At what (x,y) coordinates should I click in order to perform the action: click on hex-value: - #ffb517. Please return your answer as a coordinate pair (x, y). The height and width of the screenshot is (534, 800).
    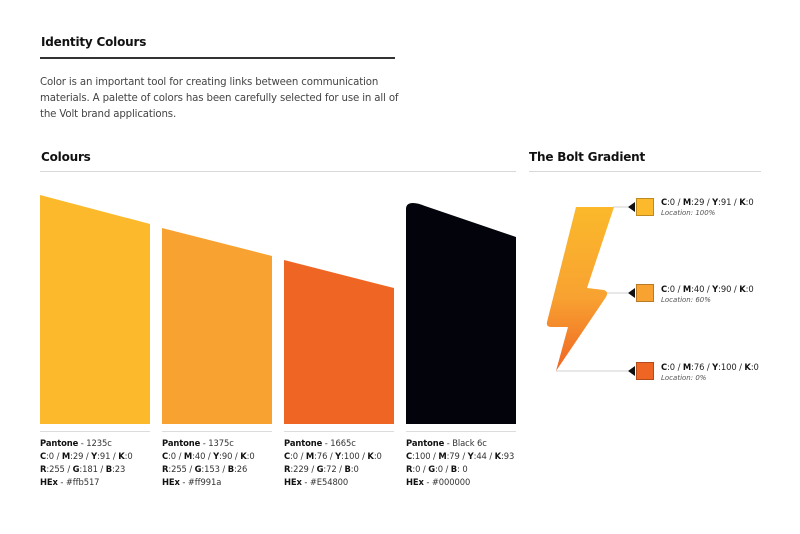
    Looking at the image, I should click on (78, 482).